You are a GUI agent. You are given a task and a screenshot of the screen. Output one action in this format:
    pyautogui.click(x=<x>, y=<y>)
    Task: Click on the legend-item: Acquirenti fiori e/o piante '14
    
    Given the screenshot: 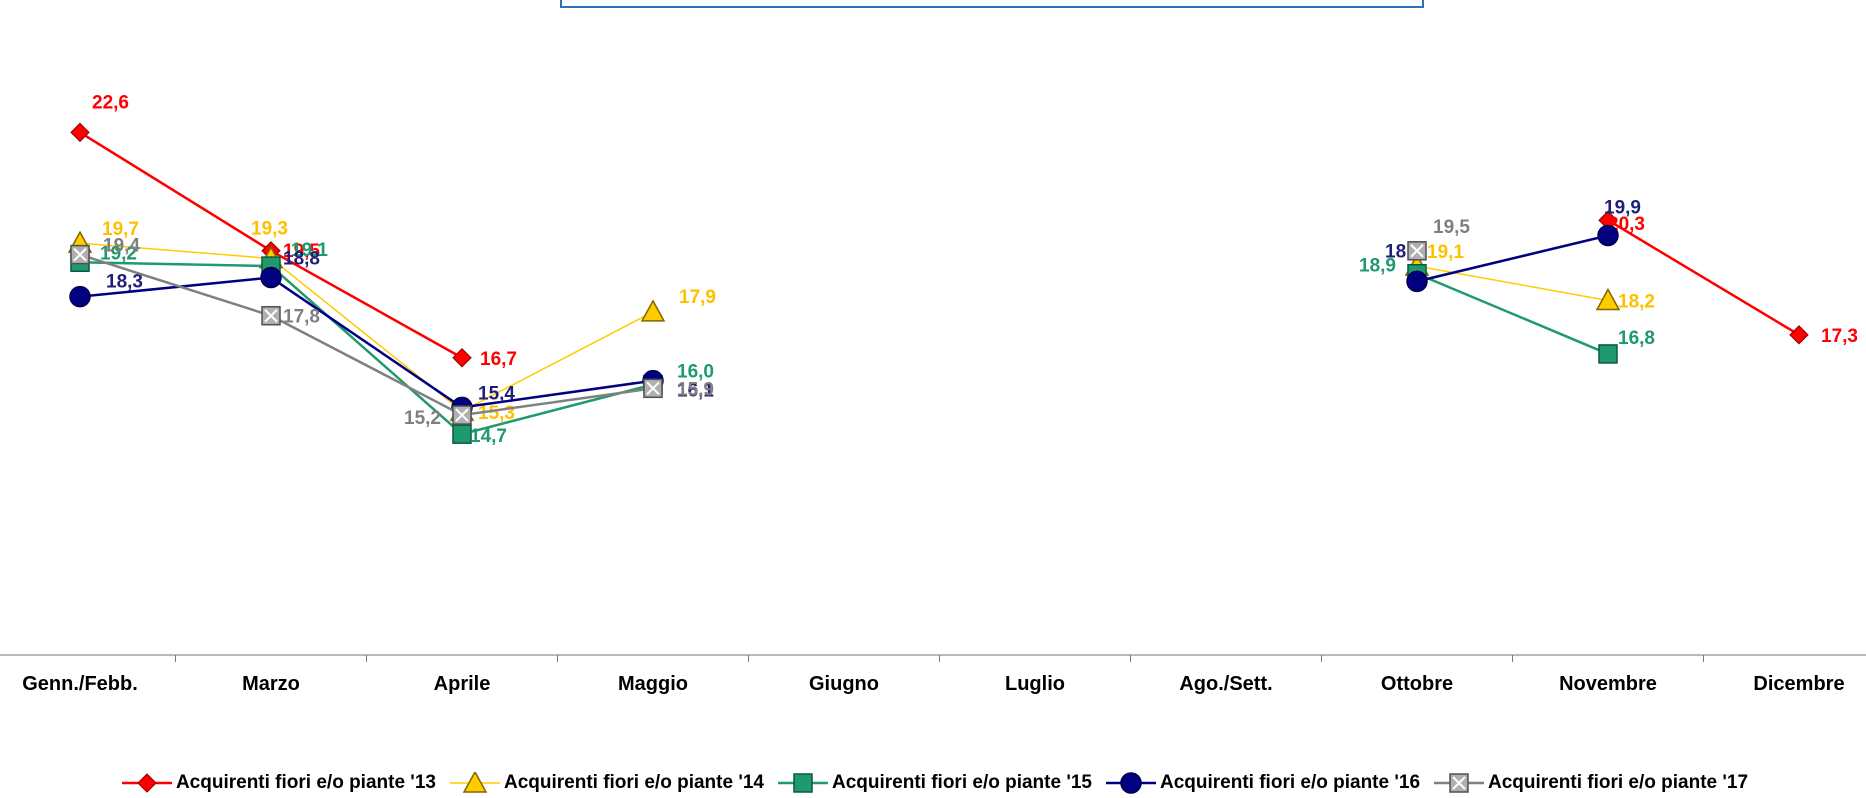 What is the action you would take?
    pyautogui.click(x=605, y=783)
    